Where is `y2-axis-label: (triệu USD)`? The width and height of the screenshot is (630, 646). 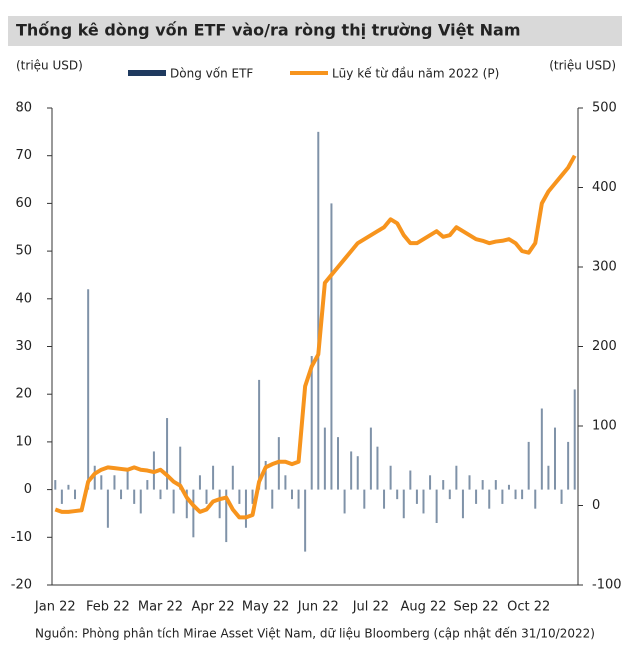 y2-axis-label: (triệu USD) is located at coordinates (582, 66).